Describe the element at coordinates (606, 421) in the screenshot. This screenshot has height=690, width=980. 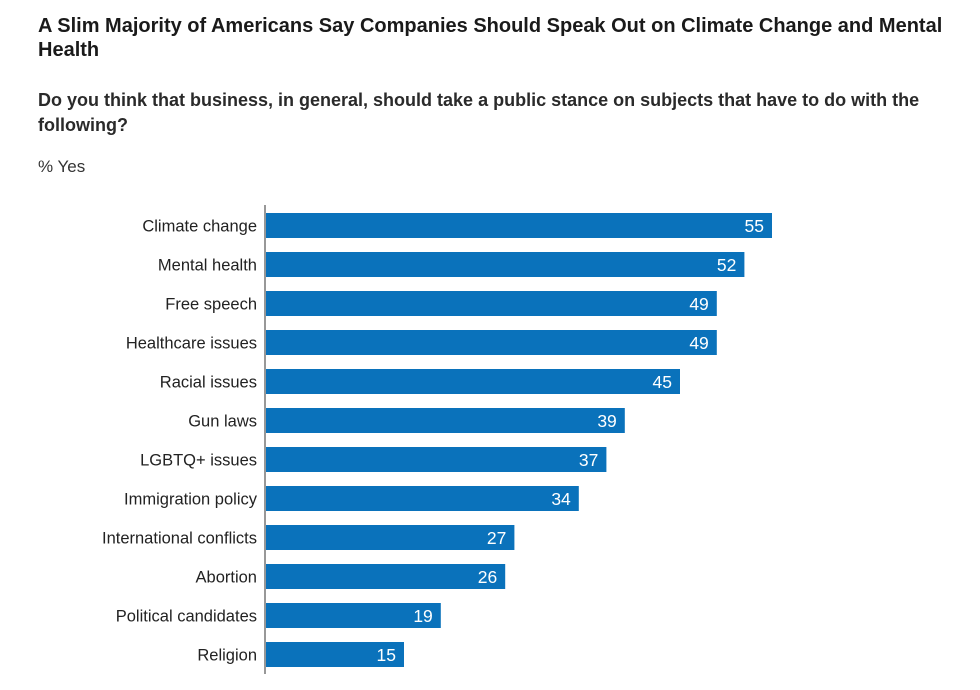
I see `data-label: 39` at that location.